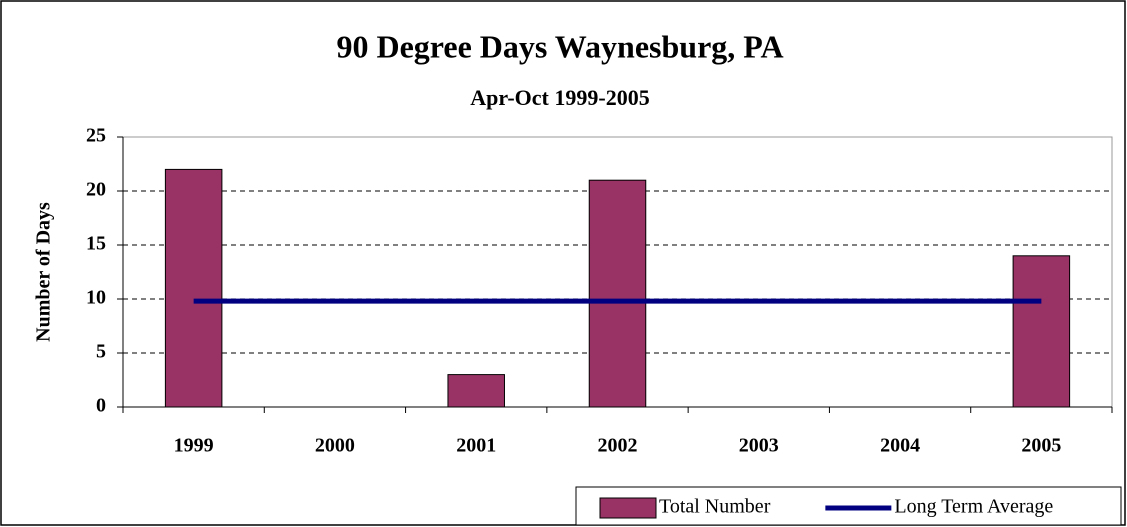  What do you see at coordinates (44, 272) in the screenshot?
I see `y-axis-label: Number of Days` at bounding box center [44, 272].